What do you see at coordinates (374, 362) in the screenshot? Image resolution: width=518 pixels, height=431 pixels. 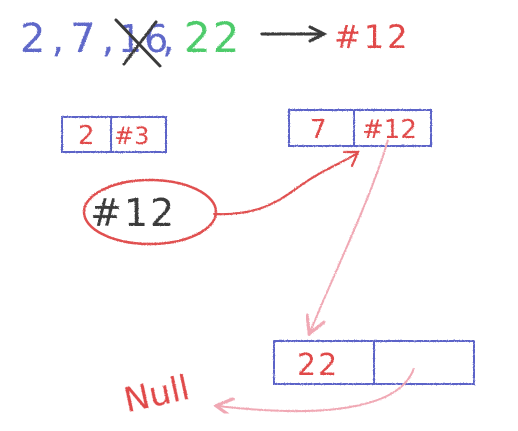 I see `node-3: 22` at bounding box center [374, 362].